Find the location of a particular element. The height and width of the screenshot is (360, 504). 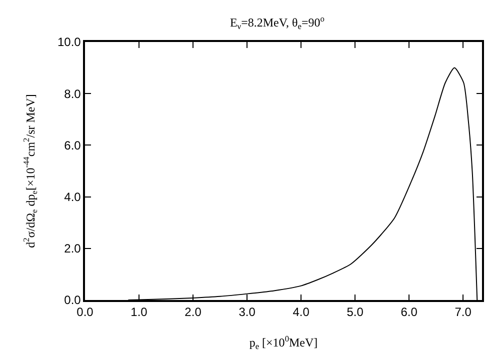

y-tick-label: 2.0 is located at coordinates (73, 249).